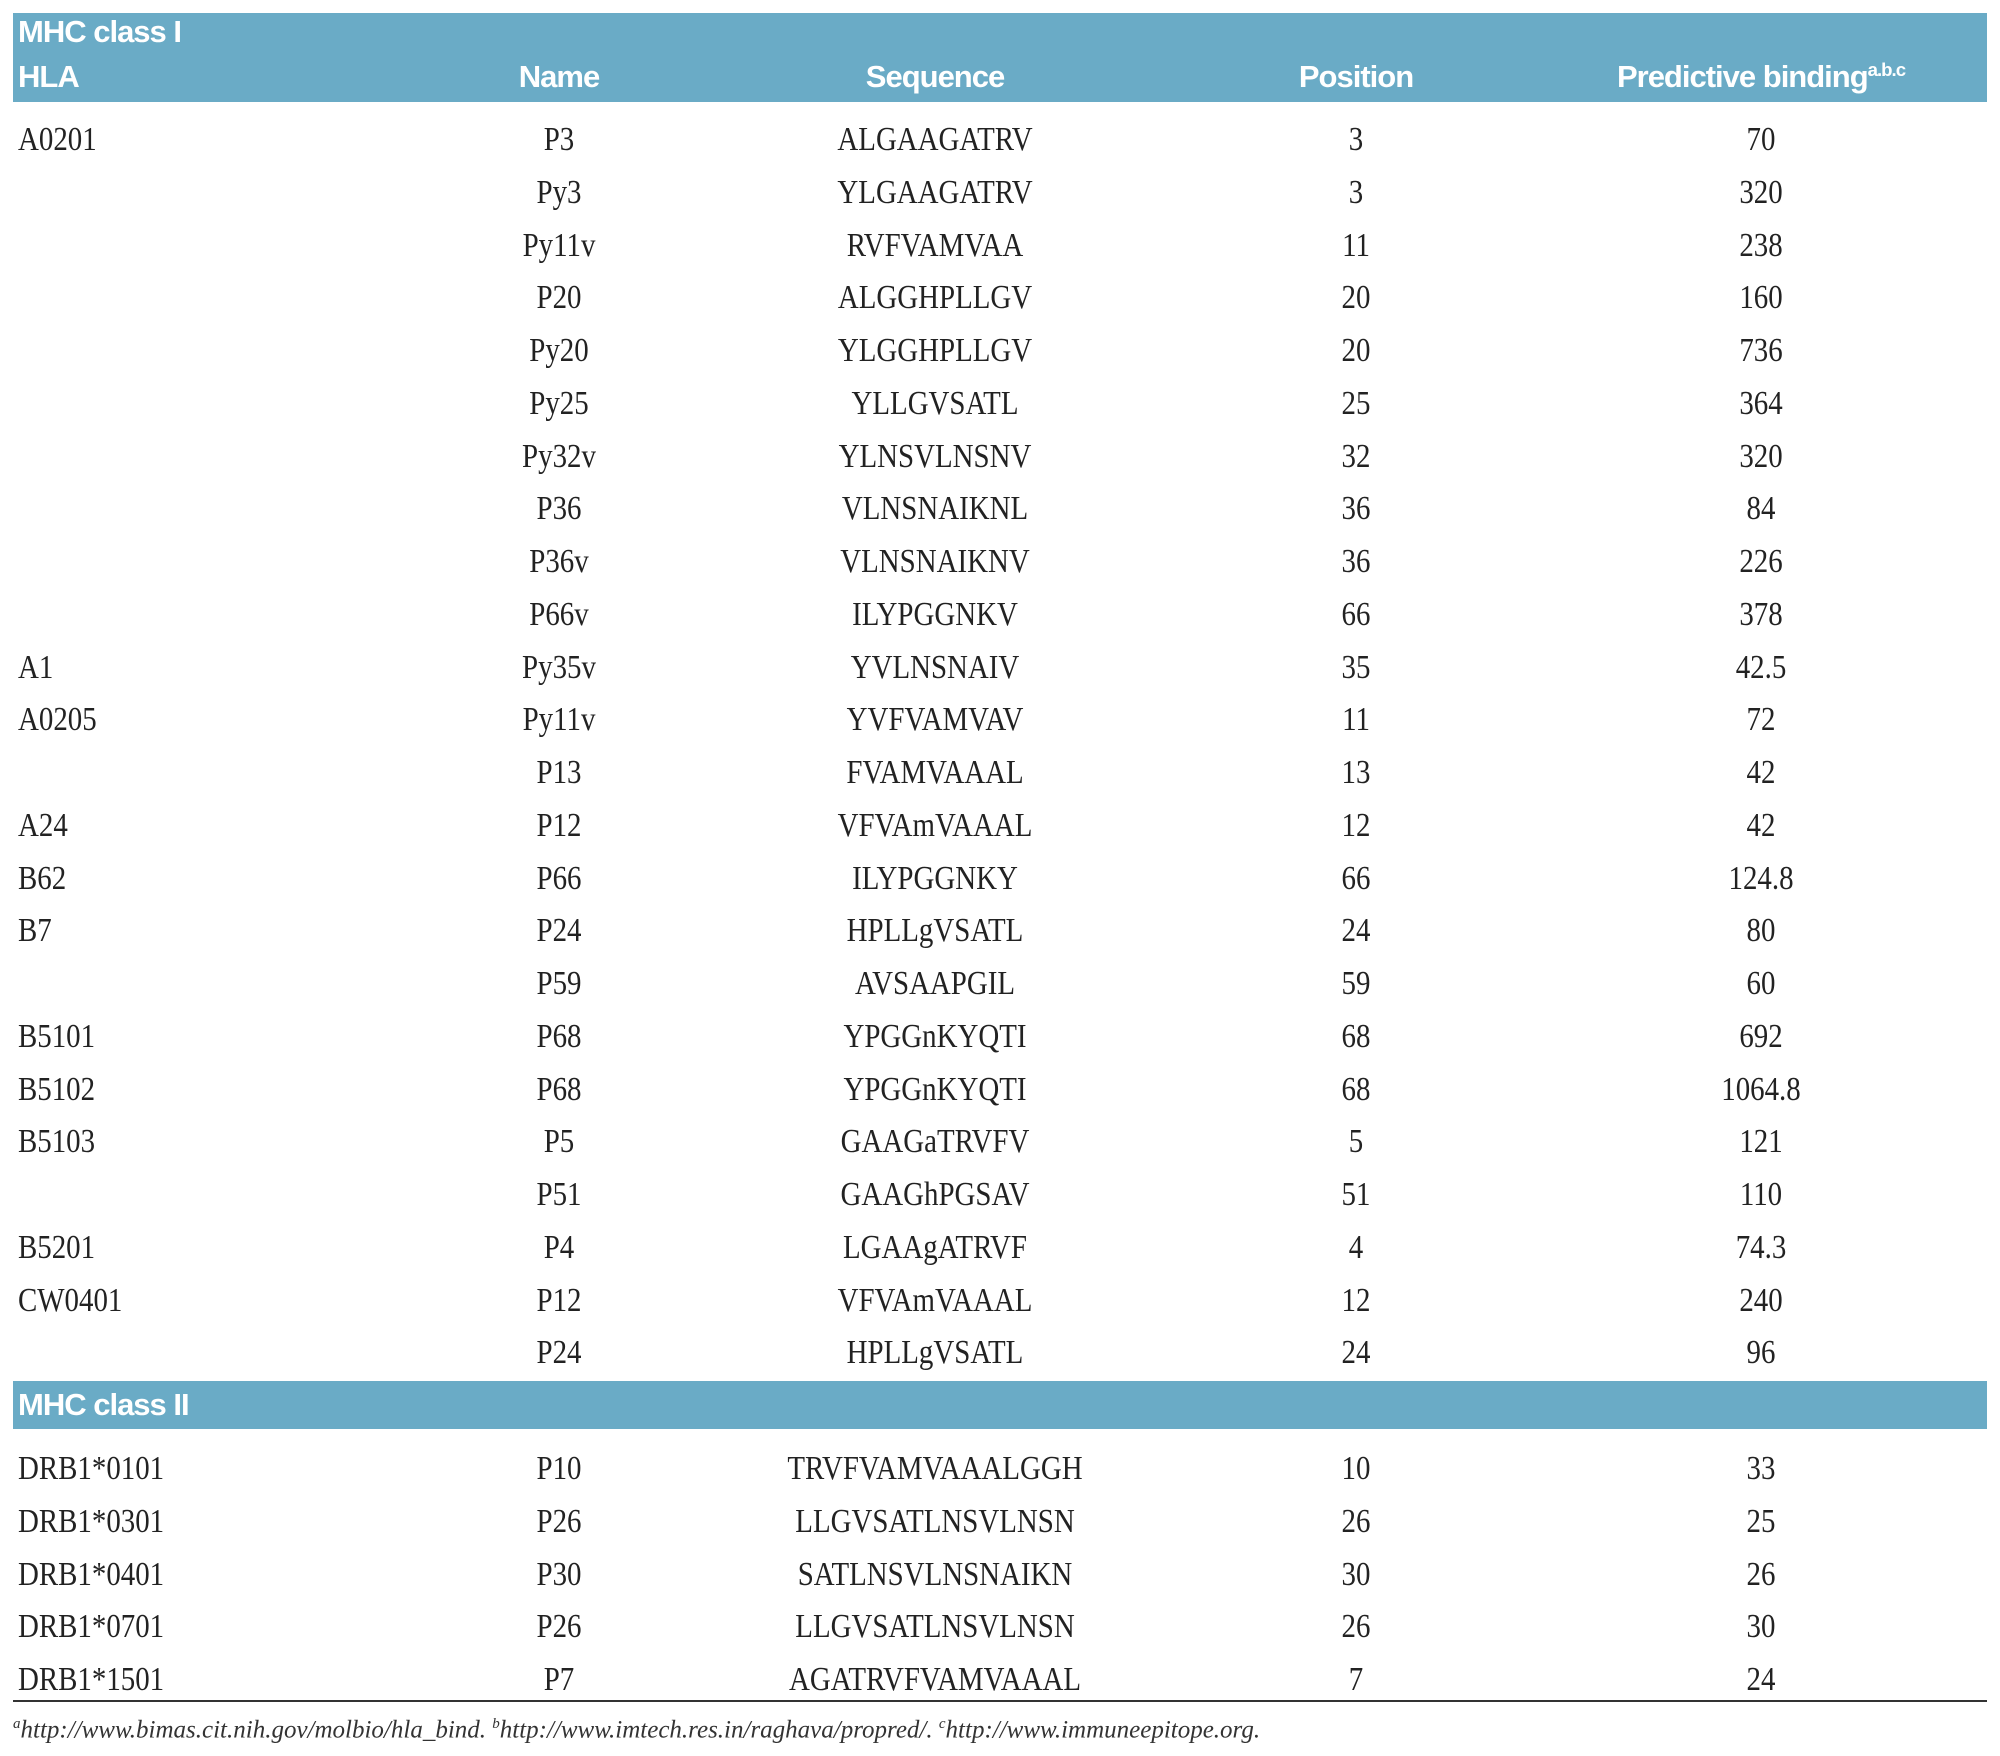 Image resolution: width=2000 pixels, height=1756 pixels. What do you see at coordinates (1000, 1701) in the screenshot?
I see `bottom-rule` at bounding box center [1000, 1701].